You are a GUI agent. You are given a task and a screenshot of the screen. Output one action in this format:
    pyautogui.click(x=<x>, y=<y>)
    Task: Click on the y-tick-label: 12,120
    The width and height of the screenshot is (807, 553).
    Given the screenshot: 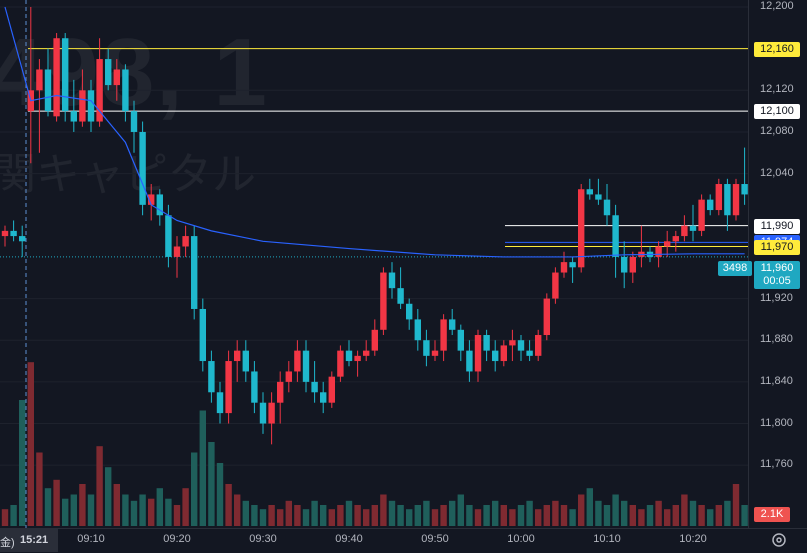 What is the action you would take?
    pyautogui.click(x=777, y=89)
    